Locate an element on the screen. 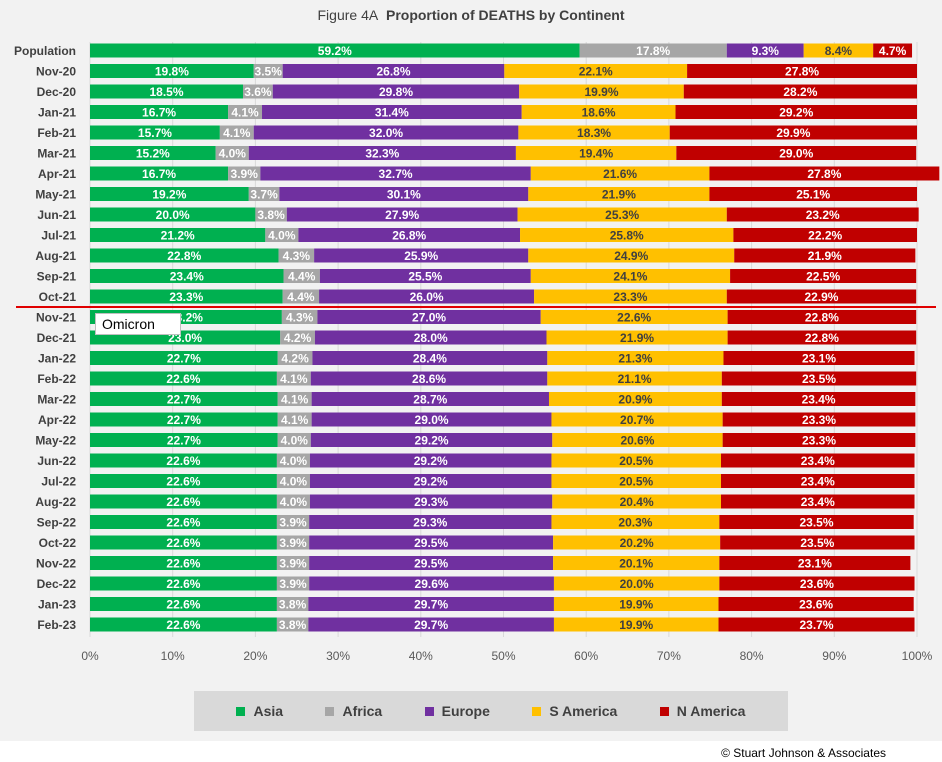 This screenshot has width=942, height=762. category-label: Nov-22 is located at coordinates (56, 564).